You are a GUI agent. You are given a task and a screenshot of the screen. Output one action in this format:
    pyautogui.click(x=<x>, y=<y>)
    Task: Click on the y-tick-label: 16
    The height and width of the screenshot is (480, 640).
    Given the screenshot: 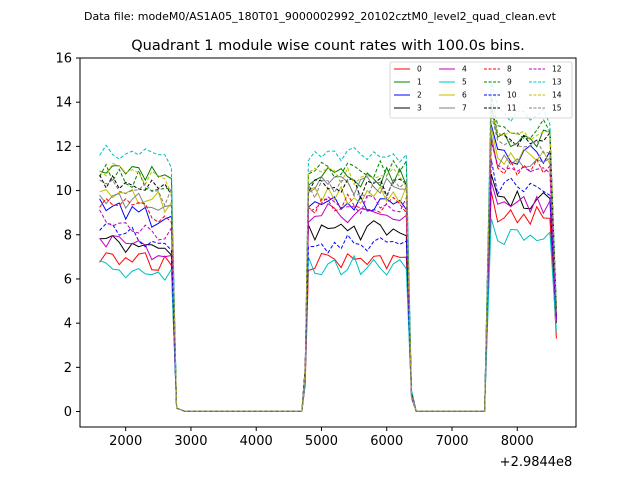 What is the action you would take?
    pyautogui.click(x=63, y=59)
    